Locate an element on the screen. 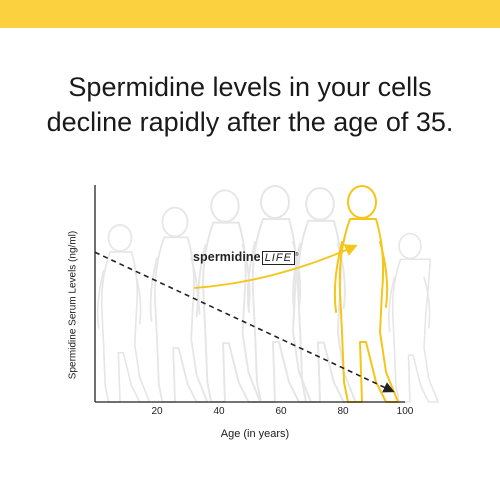 This screenshot has height=500, width=500. x-tick-label: 100 is located at coordinates (405, 411).